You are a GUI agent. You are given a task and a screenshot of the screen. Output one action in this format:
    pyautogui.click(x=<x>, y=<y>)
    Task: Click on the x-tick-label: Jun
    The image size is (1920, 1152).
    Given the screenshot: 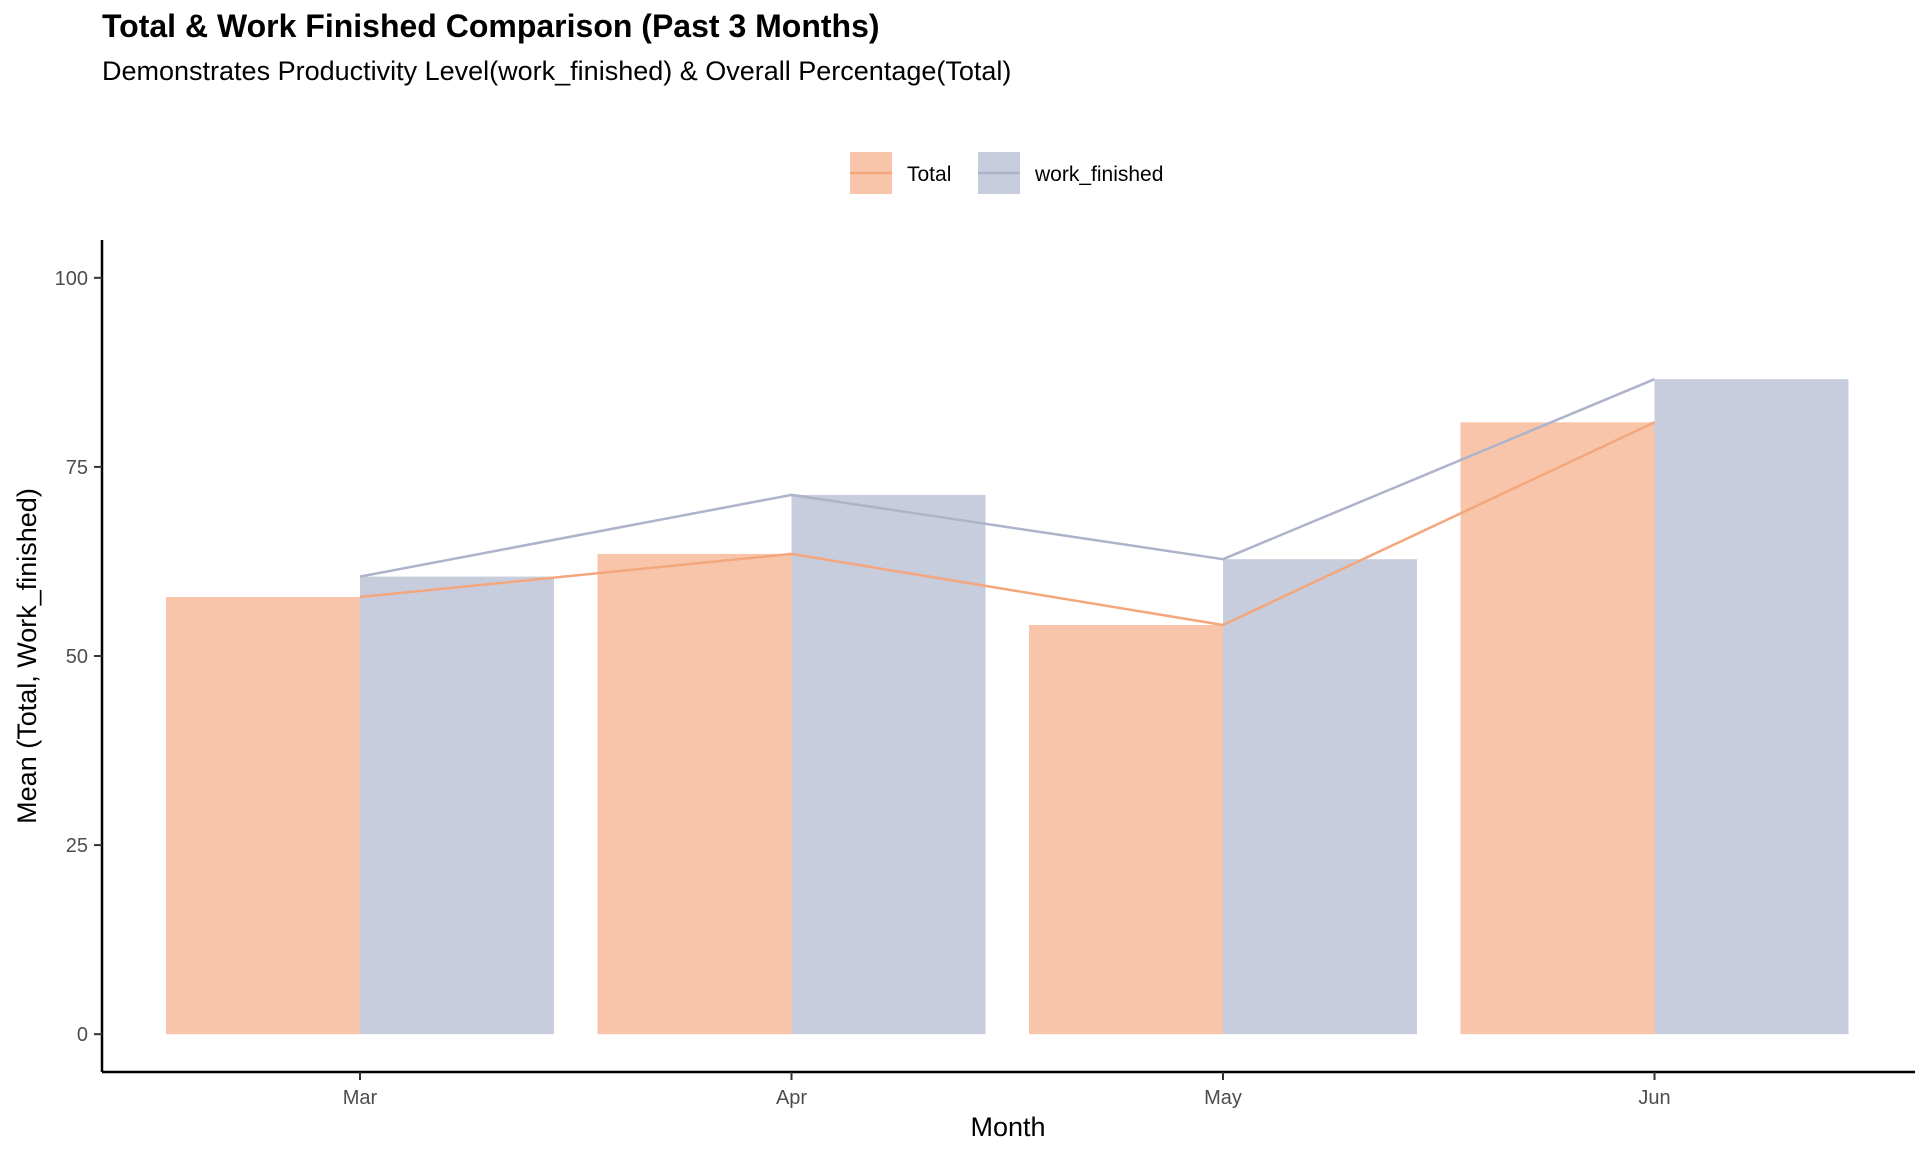 What is the action you would take?
    pyautogui.click(x=1654, y=1098)
    